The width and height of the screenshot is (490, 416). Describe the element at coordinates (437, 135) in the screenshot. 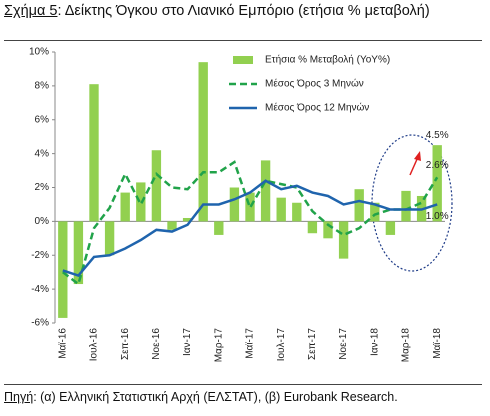

I see `annotation: 4.5%` at that location.